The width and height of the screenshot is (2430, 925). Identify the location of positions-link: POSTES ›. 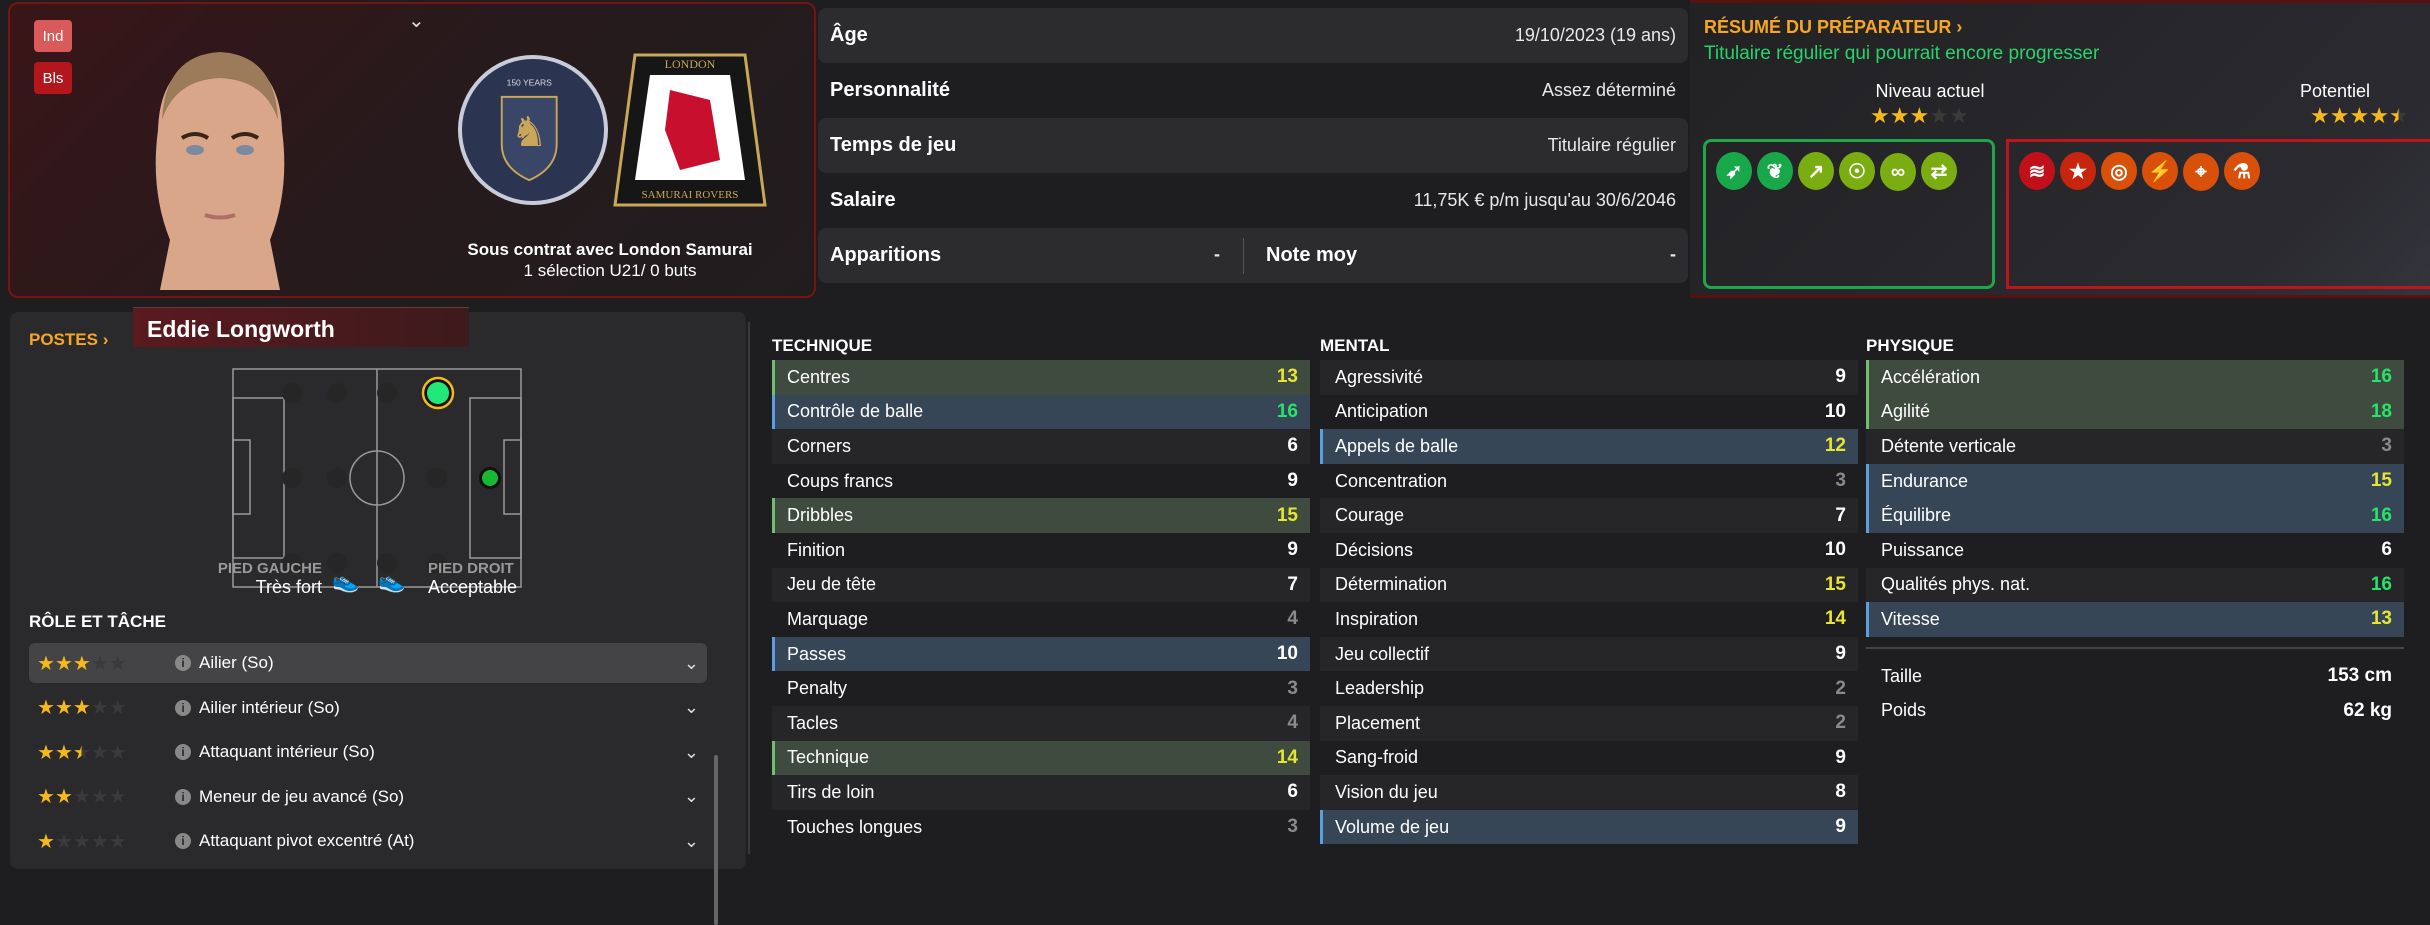
(69, 339).